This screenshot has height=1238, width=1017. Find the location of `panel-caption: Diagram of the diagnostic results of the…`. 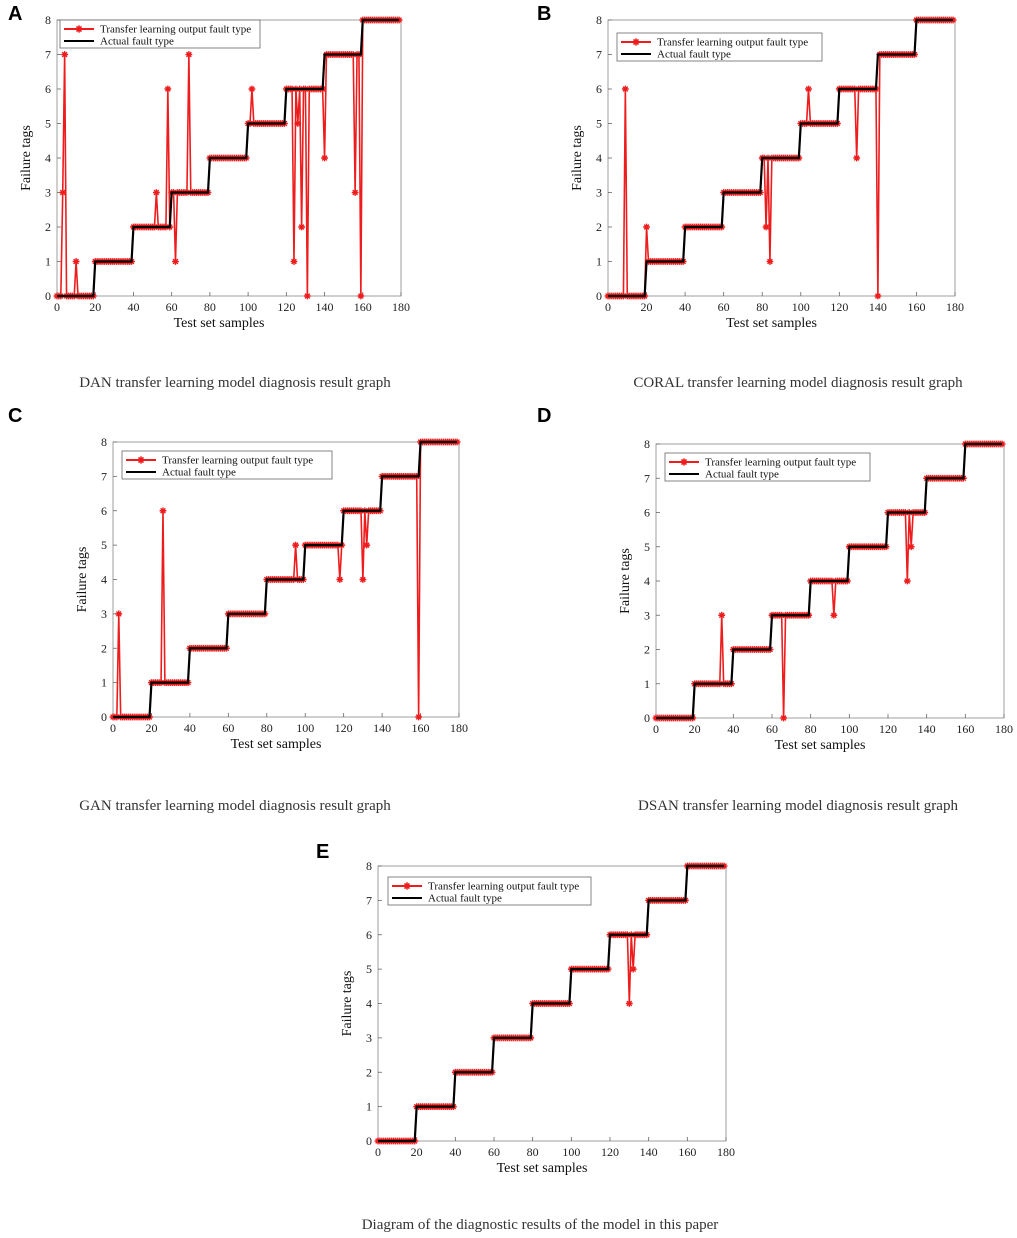

panel-caption: Diagram of the diagnostic results of the… is located at coordinates (540, 1225).